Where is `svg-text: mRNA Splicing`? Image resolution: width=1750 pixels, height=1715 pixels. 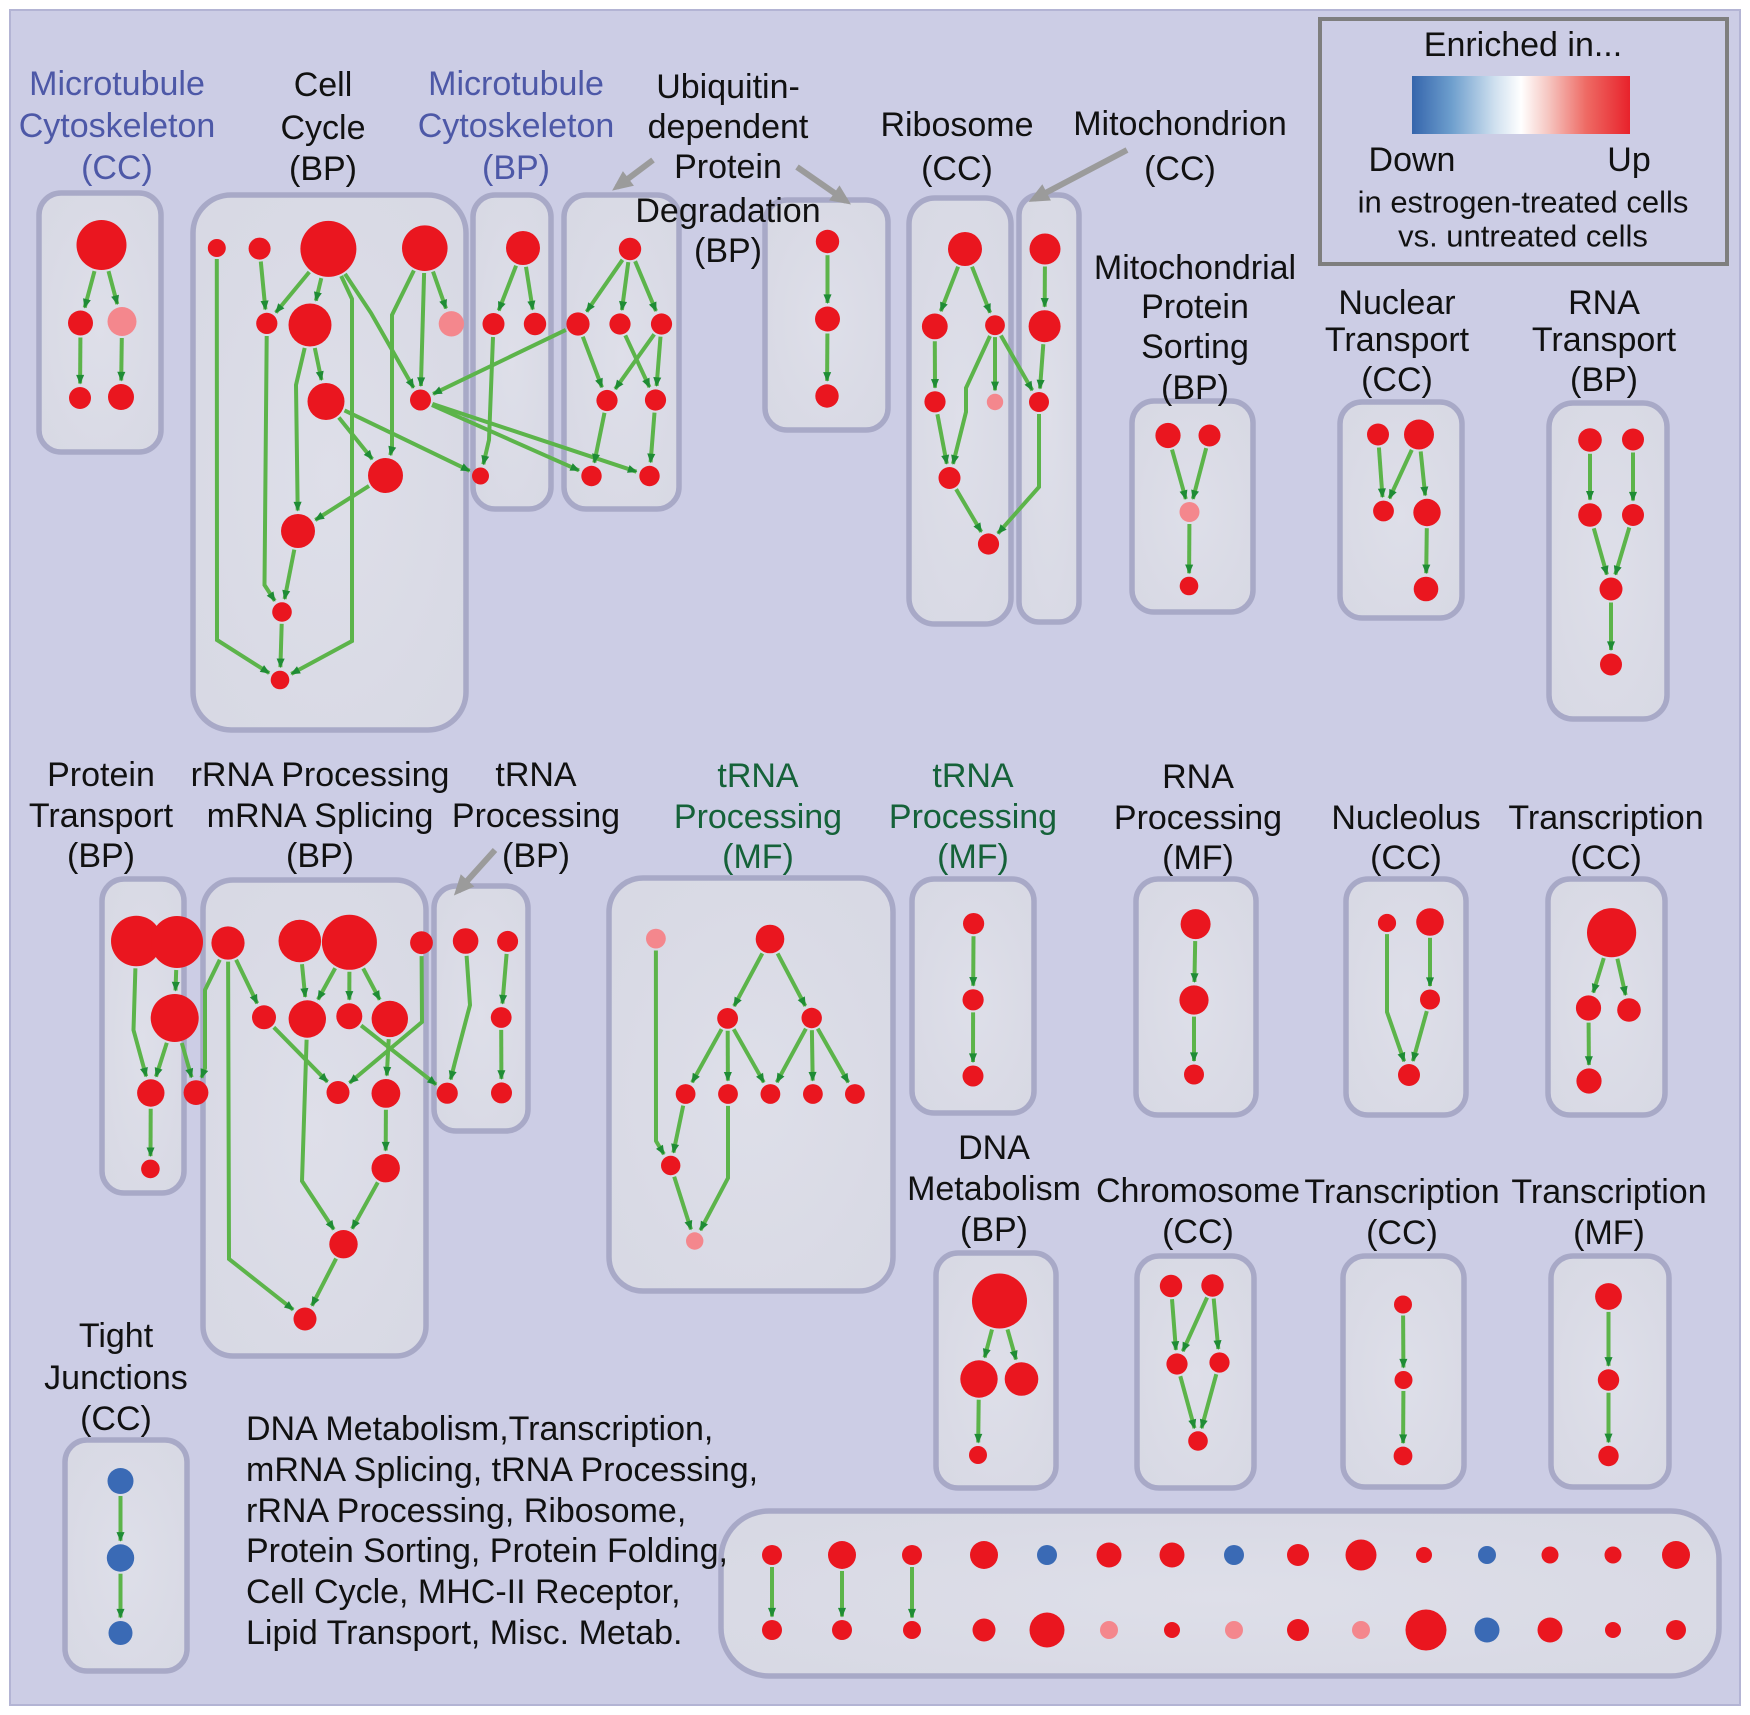 svg-text: mRNA Splicing is located at coordinates (320, 816).